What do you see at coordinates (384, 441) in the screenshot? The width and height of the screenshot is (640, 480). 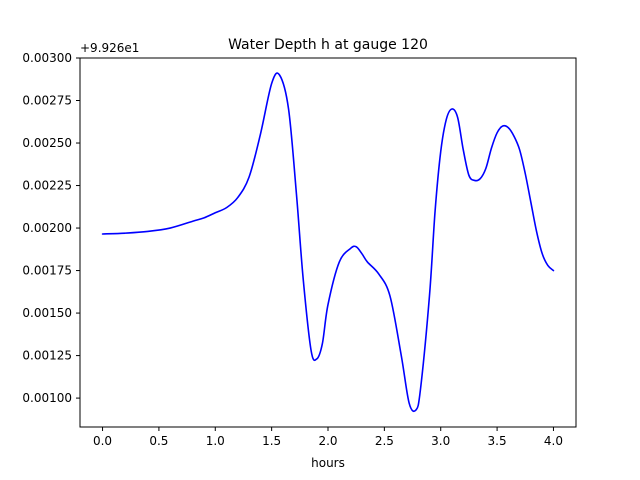 I see `x-tick-label: 2.5` at bounding box center [384, 441].